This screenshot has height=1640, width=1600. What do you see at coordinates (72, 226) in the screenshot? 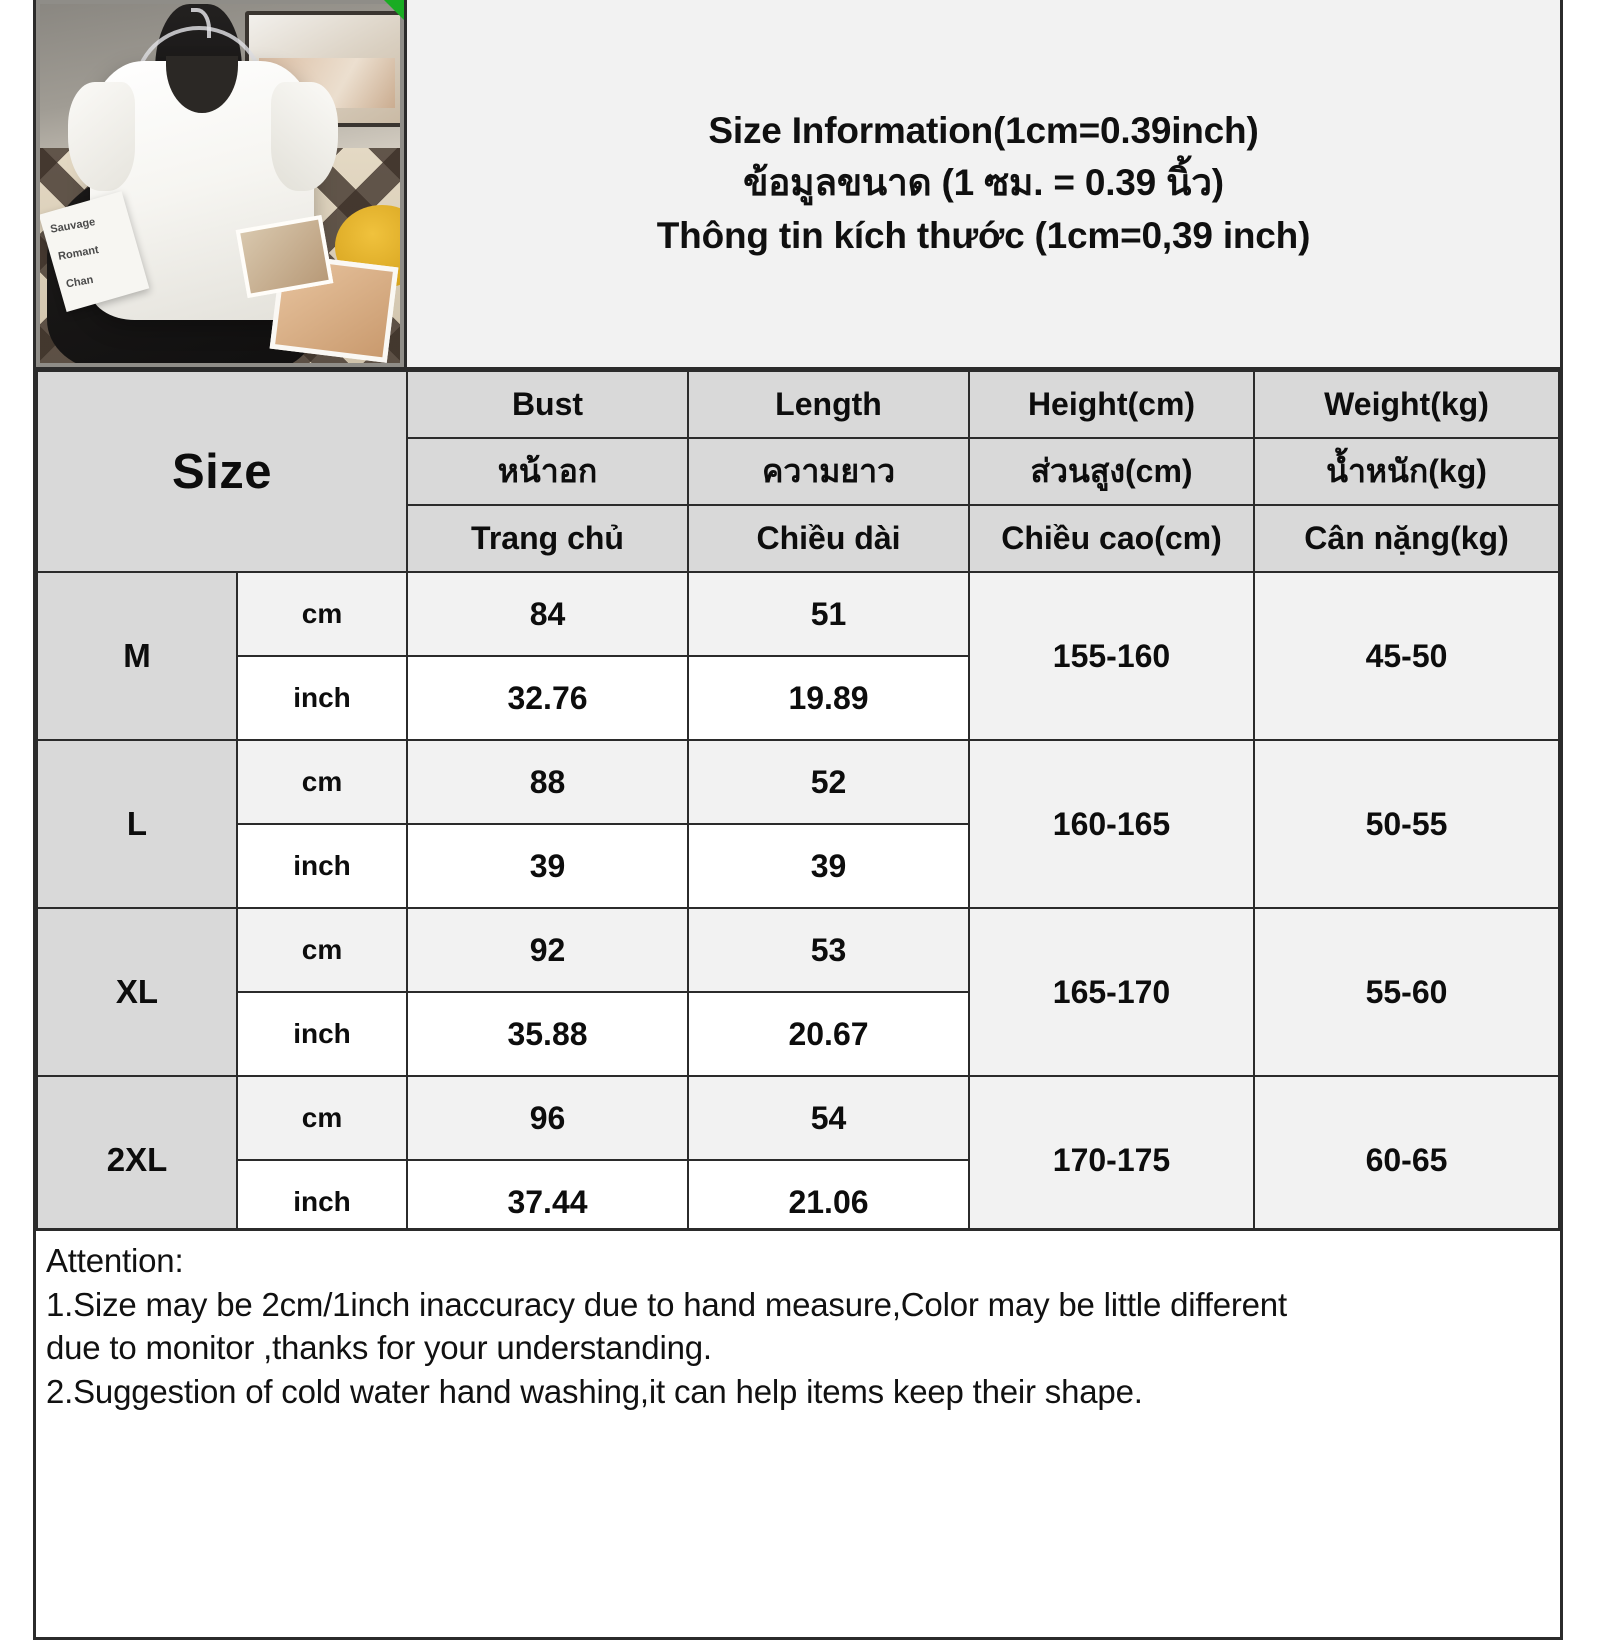
I see `photo-paper-line-1: Sauvage` at bounding box center [72, 226].